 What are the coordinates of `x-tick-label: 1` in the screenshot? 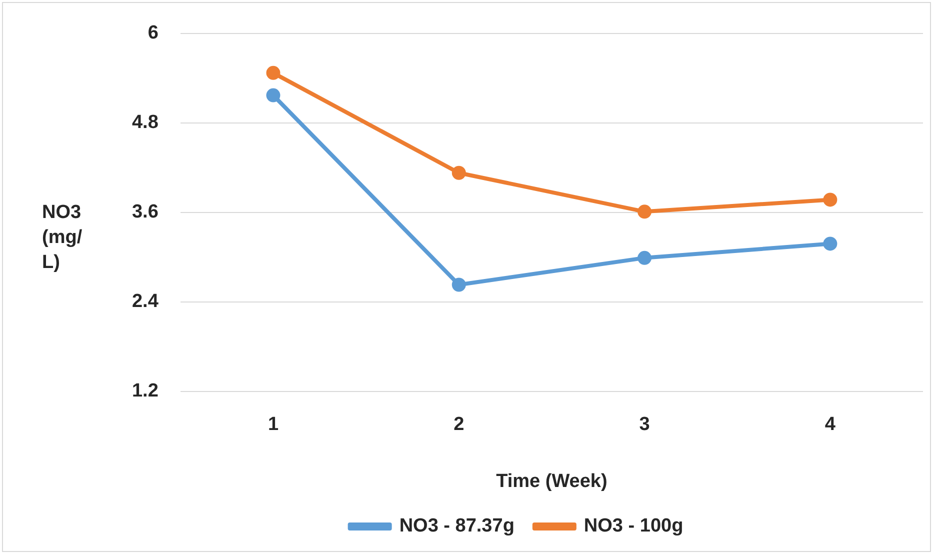 It's located at (273, 425).